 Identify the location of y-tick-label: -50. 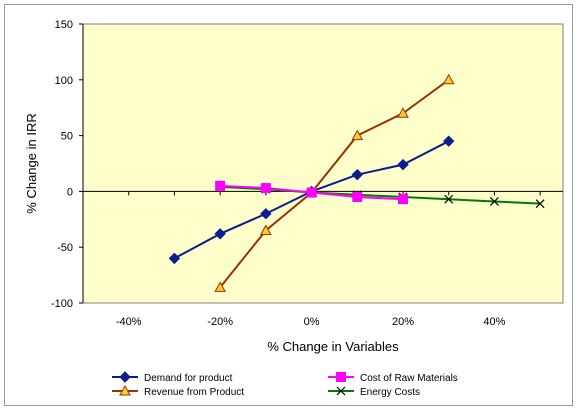
(65, 248).